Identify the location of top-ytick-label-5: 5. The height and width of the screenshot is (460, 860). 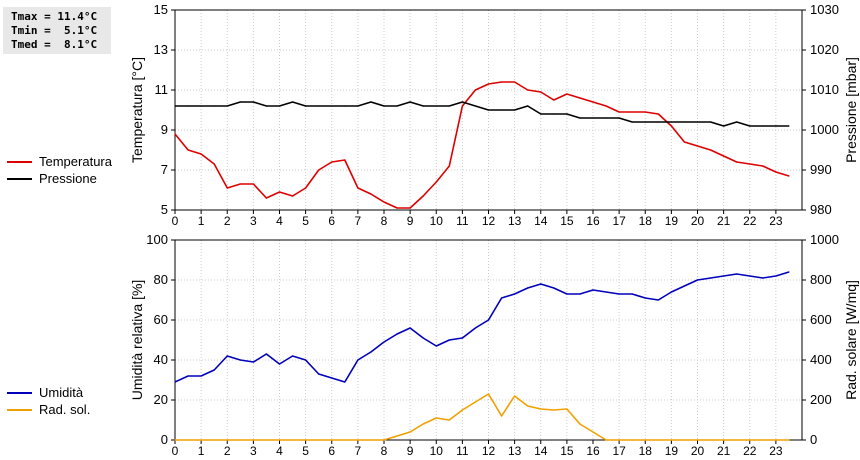
(164, 209).